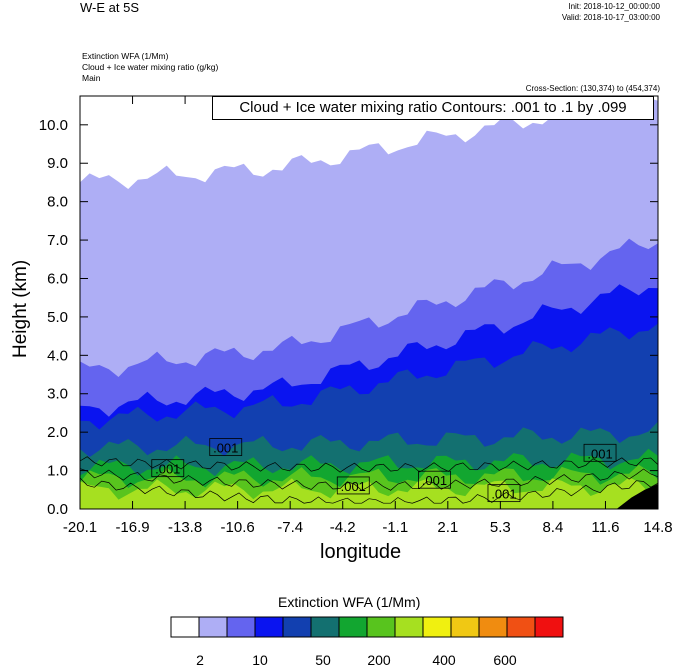 This screenshot has height=667, width=674. I want to click on colorbar-title: Extinction WFA (1/Mm), so click(349, 602).